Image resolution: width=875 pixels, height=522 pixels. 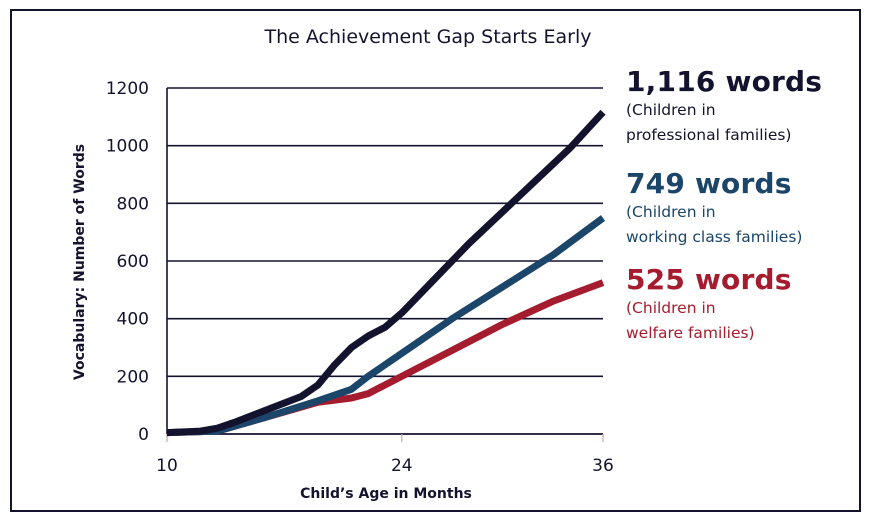 What do you see at coordinates (143, 435) in the screenshot?
I see `y-tick-label: 0` at bounding box center [143, 435].